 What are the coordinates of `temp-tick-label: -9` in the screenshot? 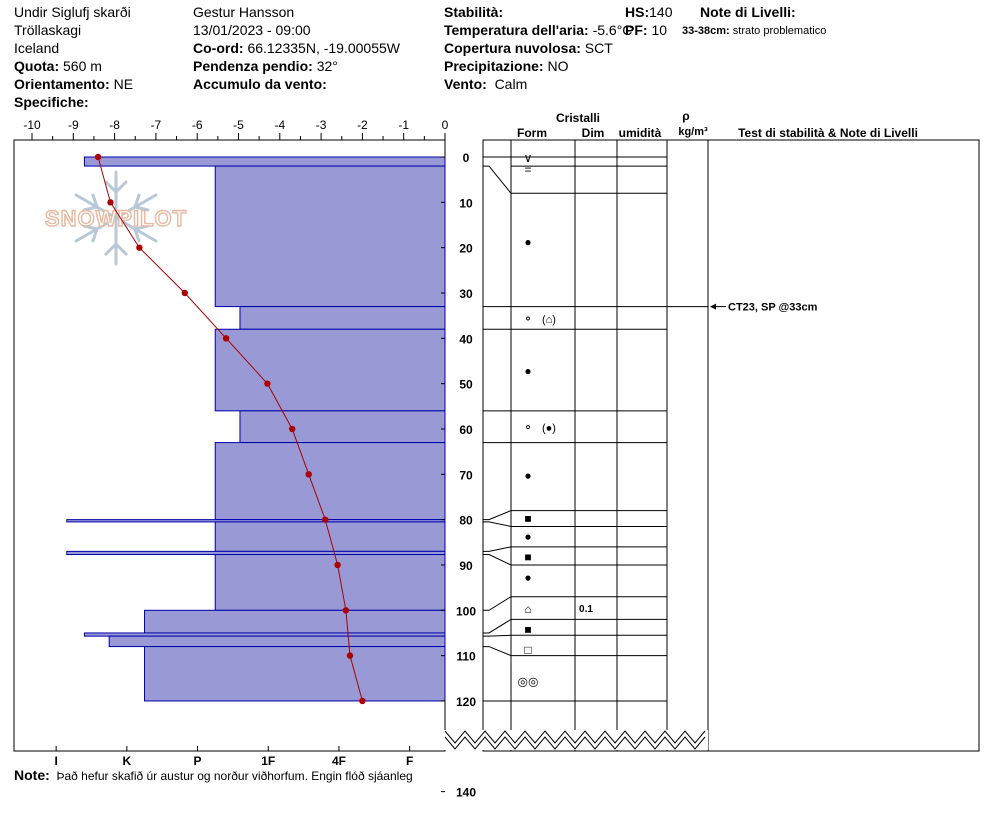 It's located at (73, 125).